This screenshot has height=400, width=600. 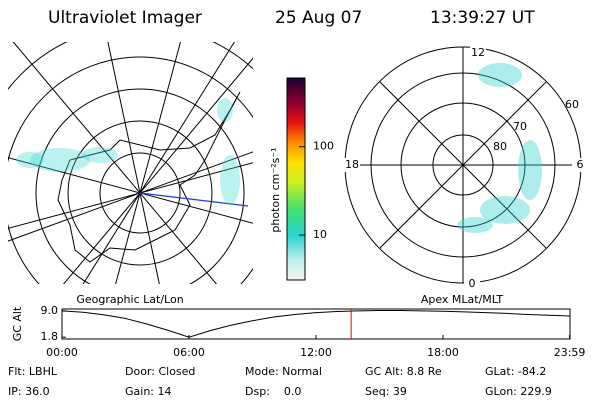 I want to click on mlt-label: 6, so click(x=580, y=164).